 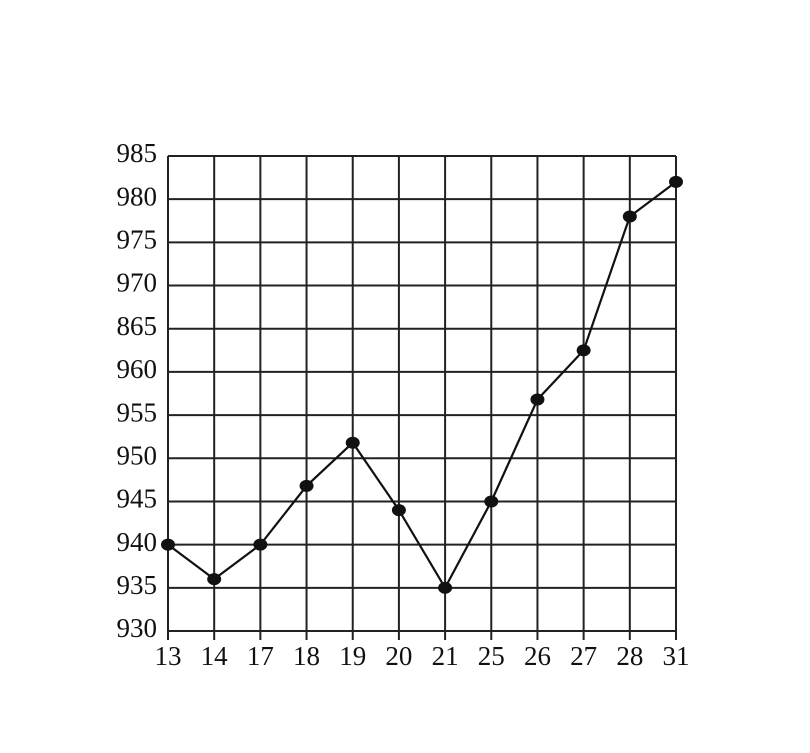 What do you see at coordinates (137, 153) in the screenshot?
I see `y-tick-label: 985` at bounding box center [137, 153].